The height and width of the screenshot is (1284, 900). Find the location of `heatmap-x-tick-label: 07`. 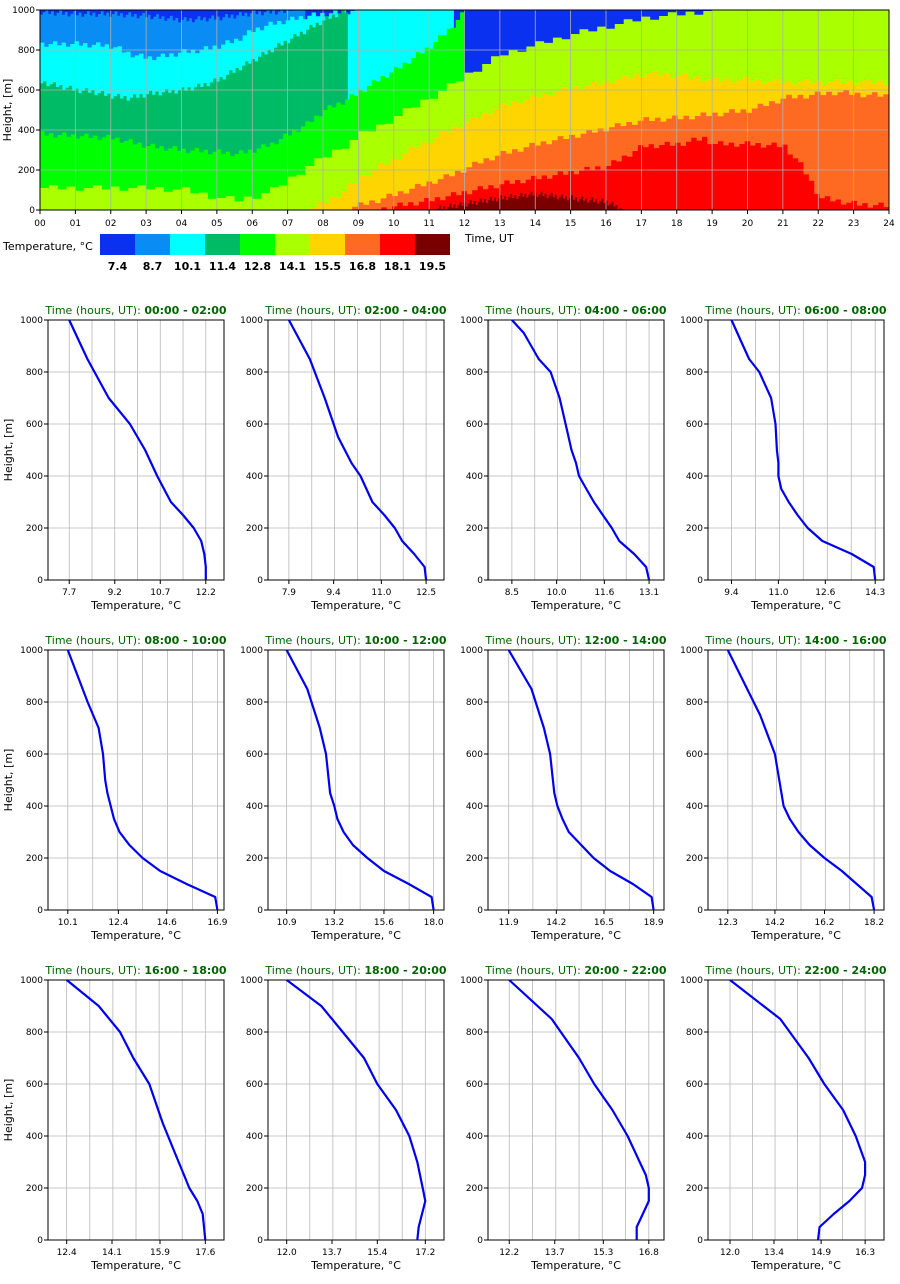

heatmap-x-tick-label: 07 is located at coordinates (287, 224).